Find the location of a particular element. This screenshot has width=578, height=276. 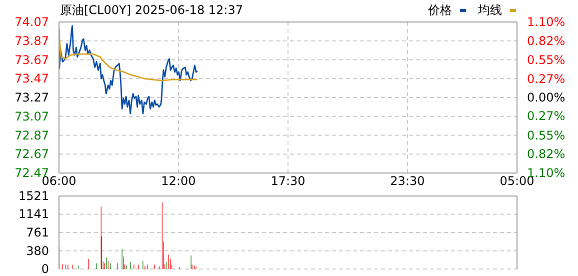

y-tick-label: 73.07 is located at coordinates (31, 116).